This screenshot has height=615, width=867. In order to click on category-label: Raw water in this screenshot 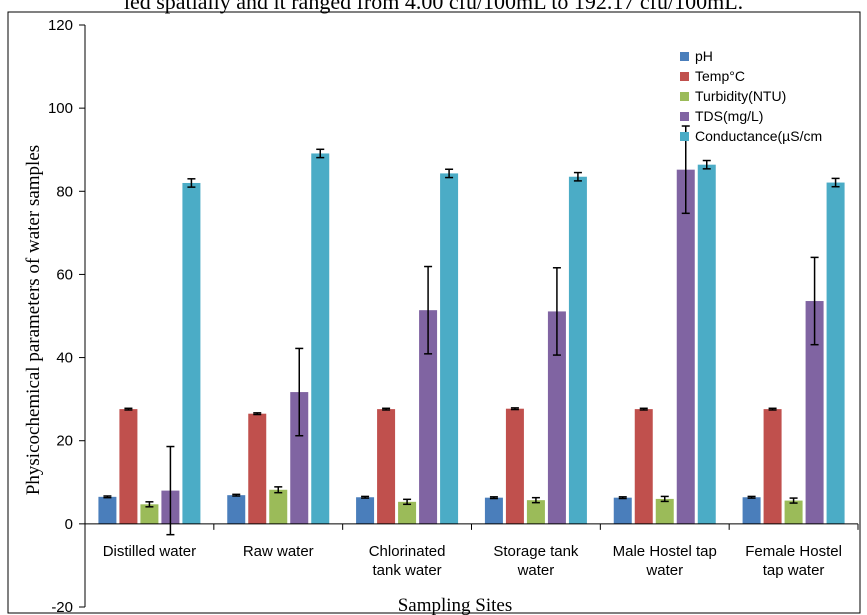, I will do `click(278, 551)`.